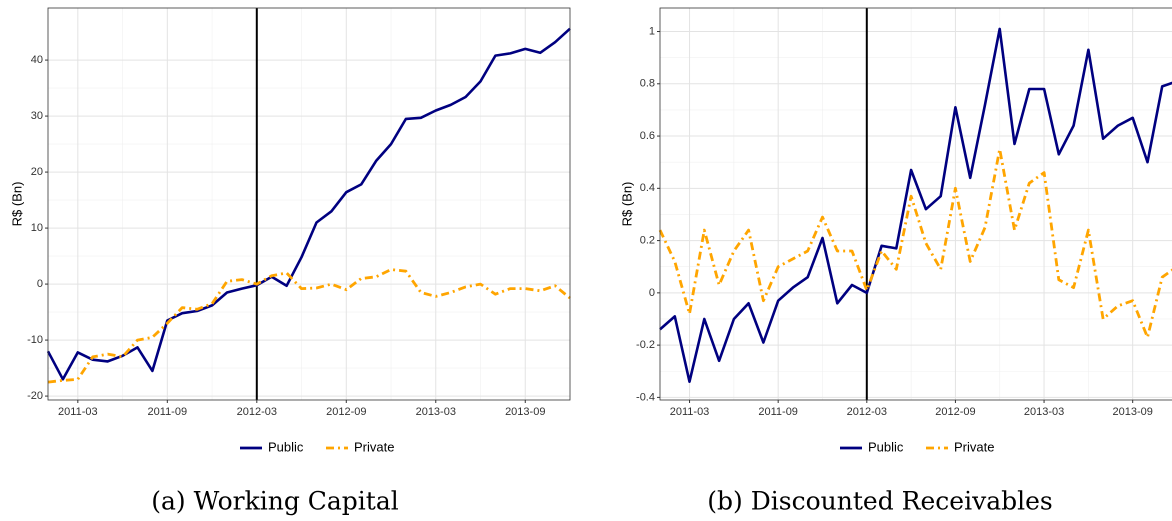 The width and height of the screenshot is (1172, 521). Describe the element at coordinates (37, 60) in the screenshot. I see `y-tick-label: 40` at that location.